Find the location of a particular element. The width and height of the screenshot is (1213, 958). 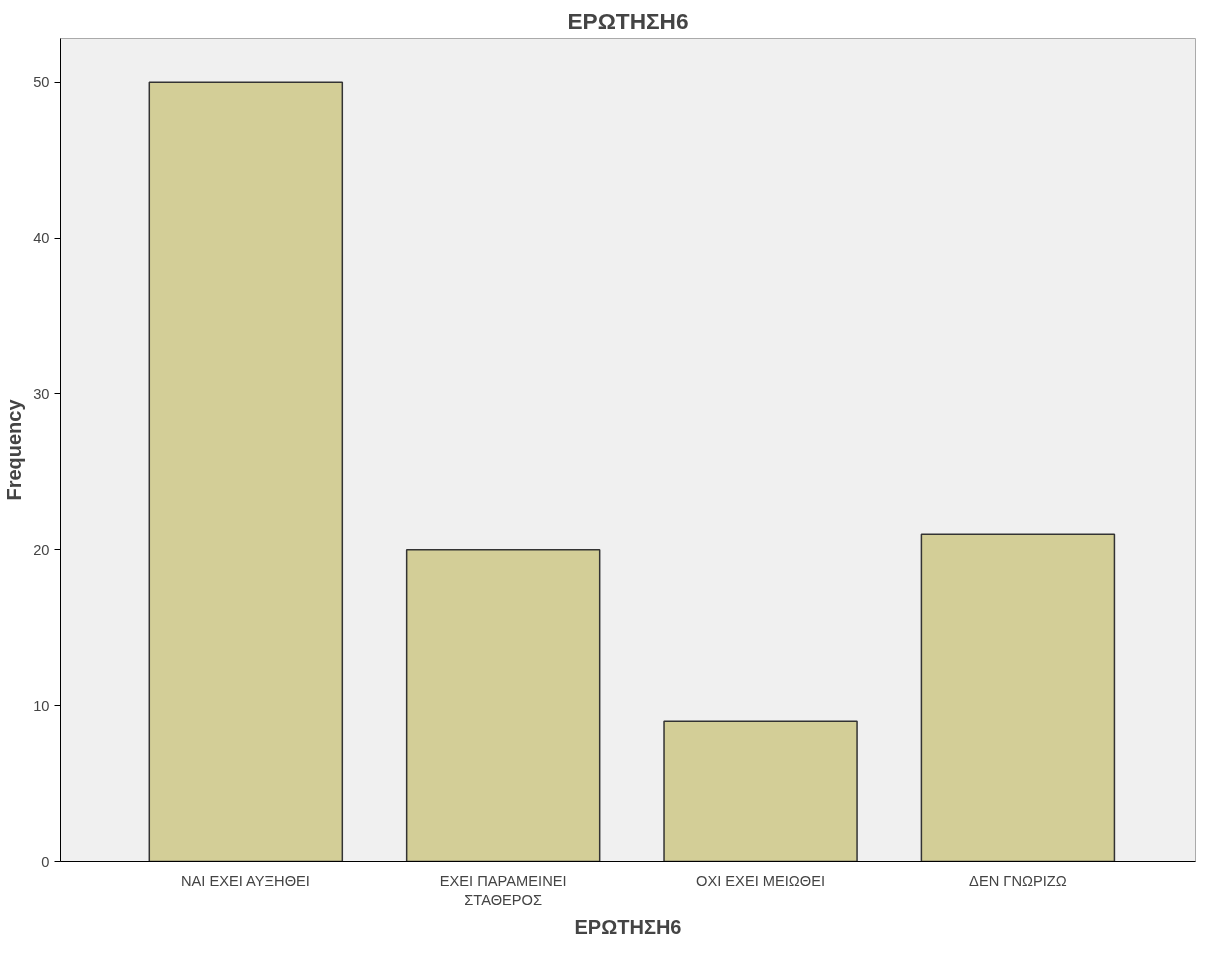

y-tick-label: 10 is located at coordinates (41, 705).